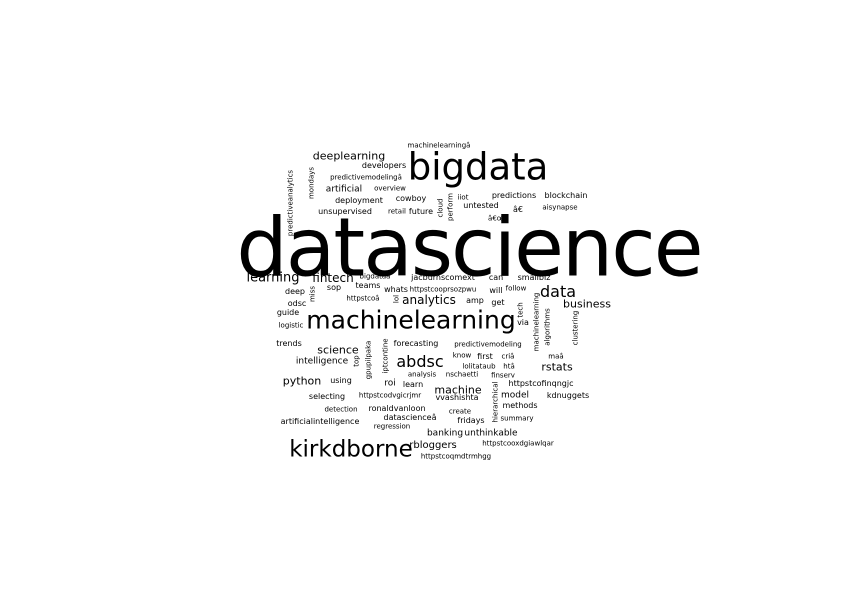 The image size is (860, 602). What do you see at coordinates (322, 361) in the screenshot?
I see `word: intelligence` at bounding box center [322, 361].